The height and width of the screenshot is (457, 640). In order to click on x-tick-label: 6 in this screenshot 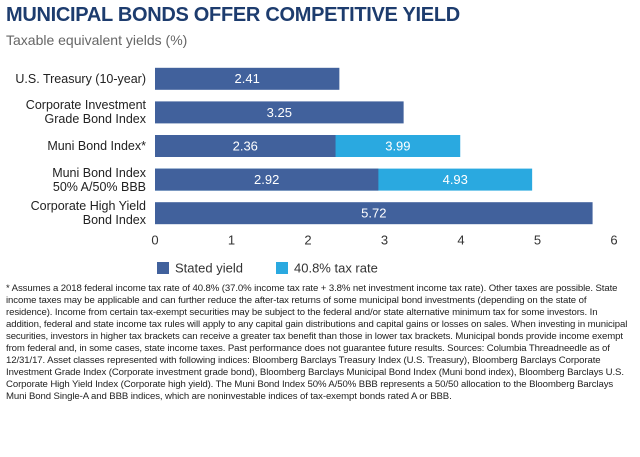, I will do `click(613, 239)`.